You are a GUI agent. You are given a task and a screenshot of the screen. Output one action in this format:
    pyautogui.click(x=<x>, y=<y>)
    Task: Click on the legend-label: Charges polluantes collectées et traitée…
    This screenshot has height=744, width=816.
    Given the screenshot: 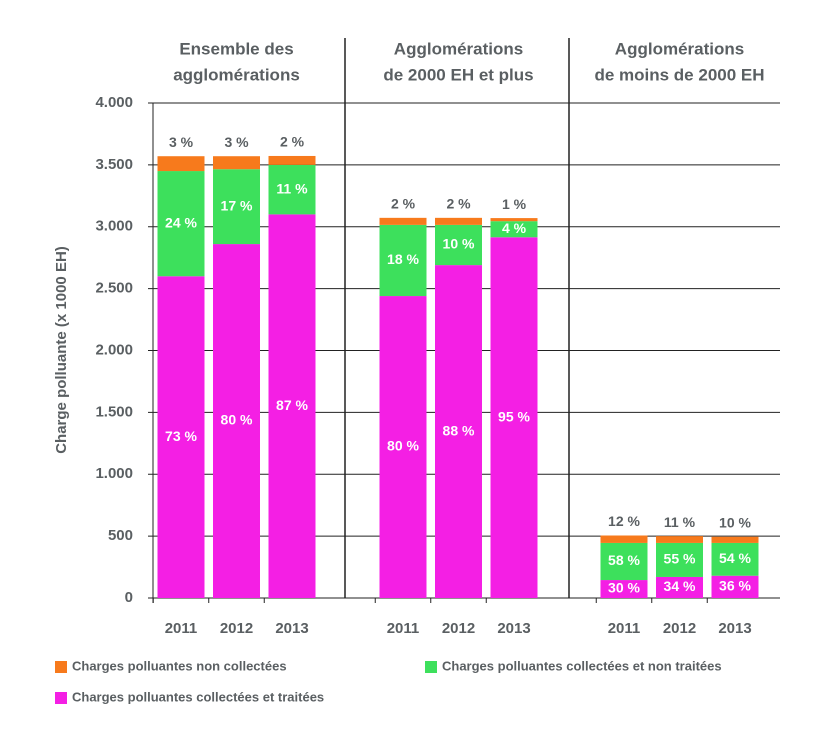 What is the action you would take?
    pyautogui.click(x=198, y=696)
    